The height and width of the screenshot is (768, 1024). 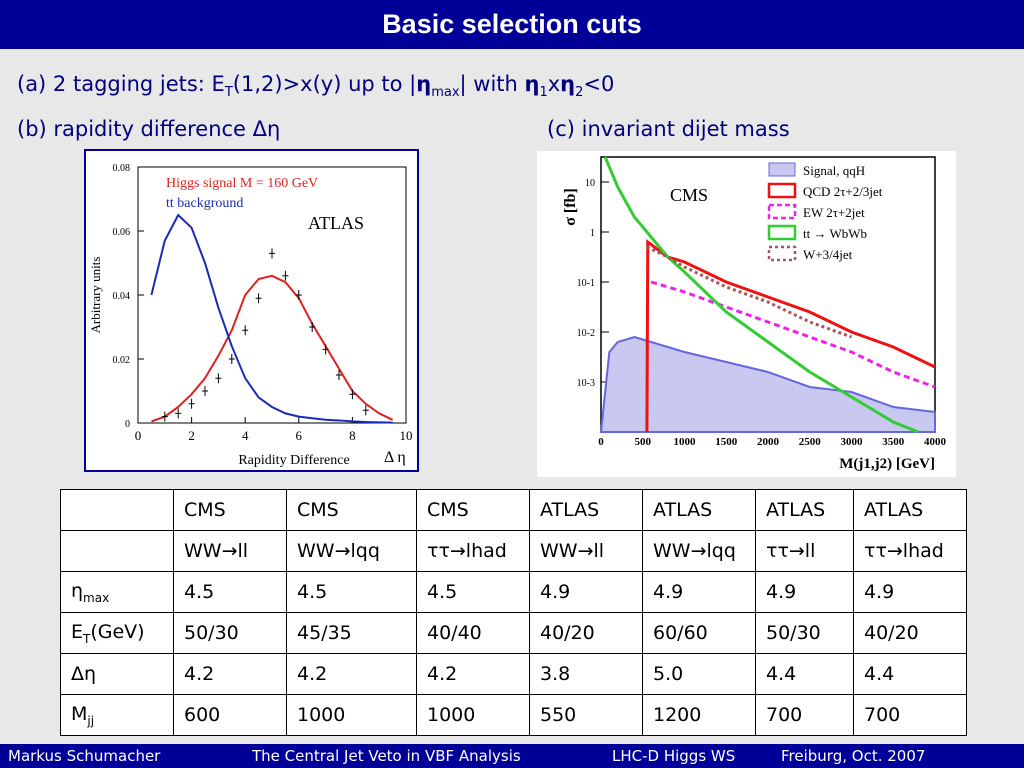 What do you see at coordinates (127, 424) in the screenshot?
I see `y-tick-label: 0` at bounding box center [127, 424].